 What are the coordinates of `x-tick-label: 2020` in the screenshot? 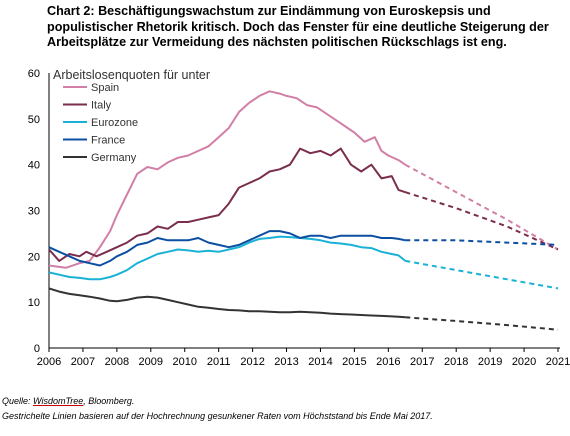 It's located at (524, 362).